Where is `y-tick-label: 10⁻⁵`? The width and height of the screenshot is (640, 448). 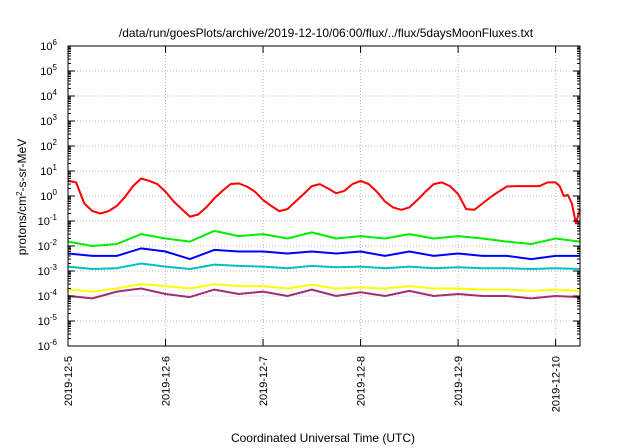 y-tick-label: 10⁻⁵ is located at coordinates (48, 320).